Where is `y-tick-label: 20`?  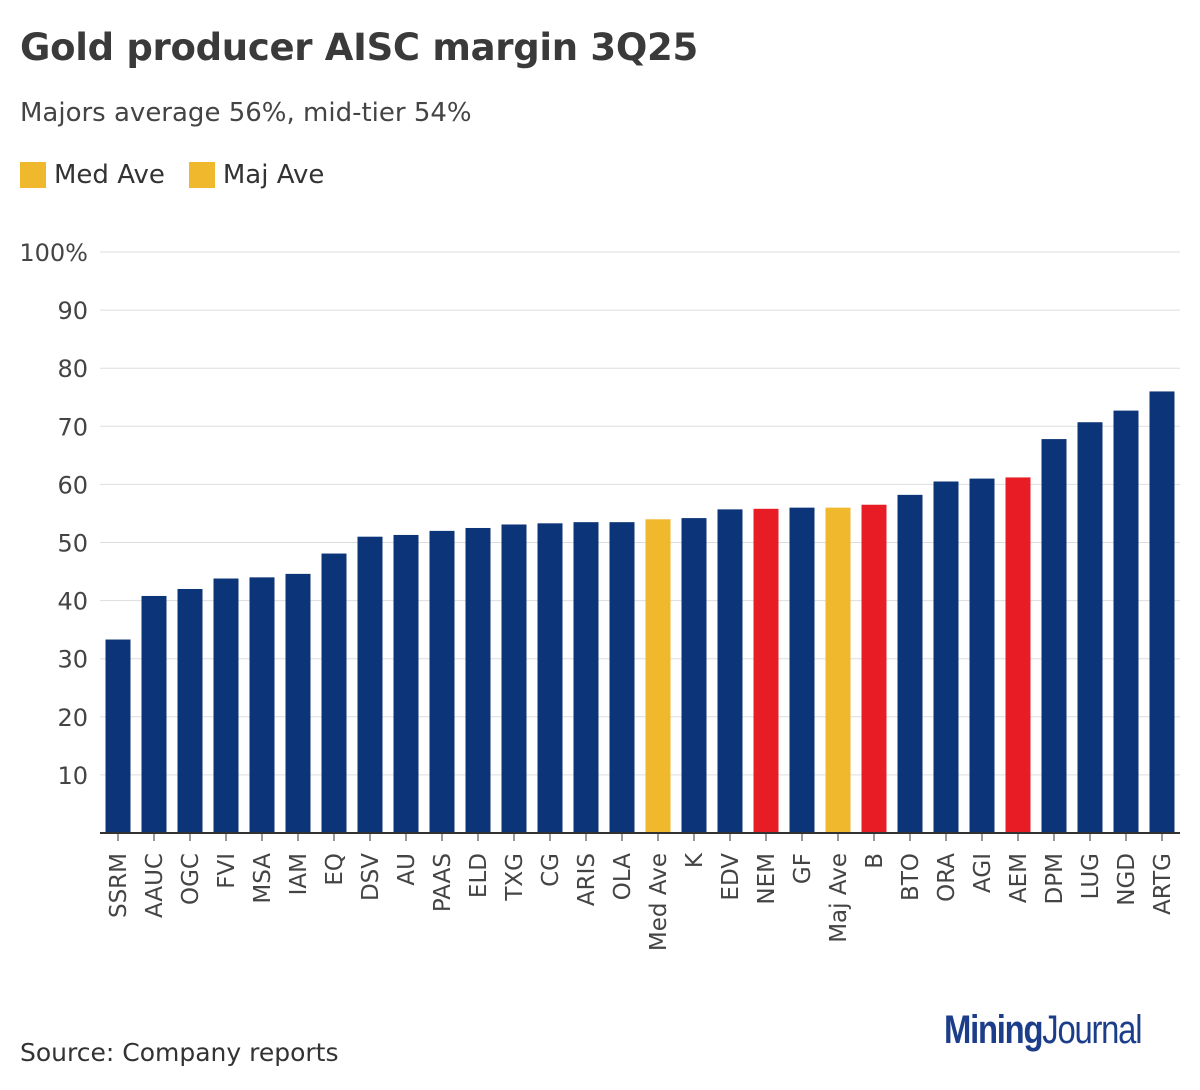 y-tick-label: 20 is located at coordinates (72, 718).